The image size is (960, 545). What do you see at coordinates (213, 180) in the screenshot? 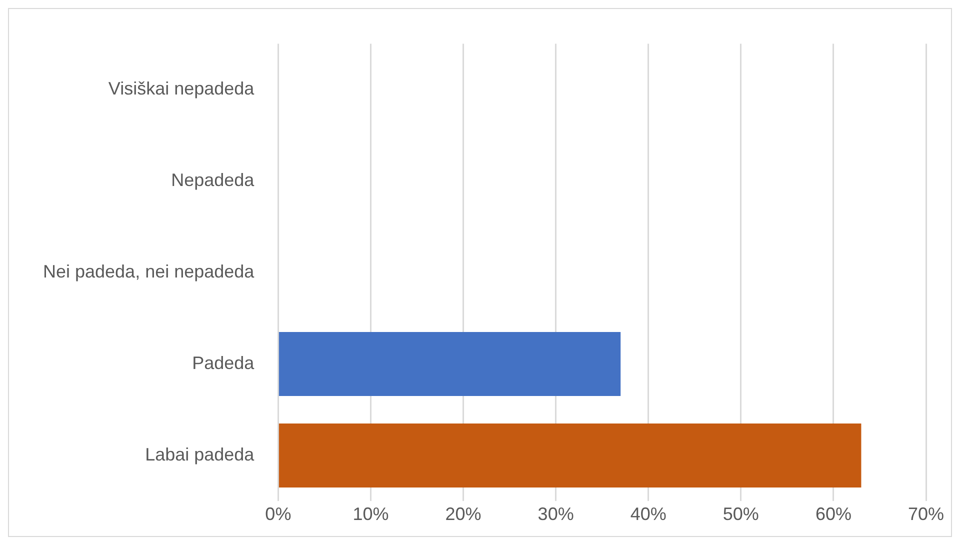
I see `y-tick-label: Nepadeda` at bounding box center [213, 180].